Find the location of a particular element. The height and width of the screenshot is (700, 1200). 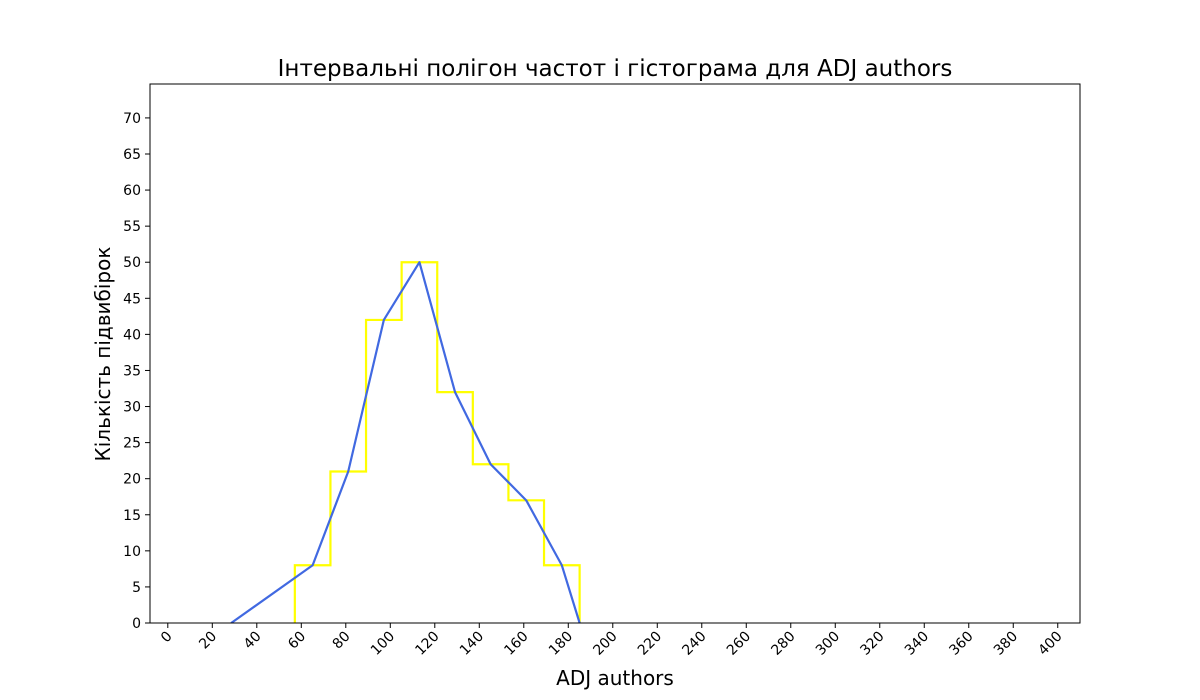

y-tick-label: 15 is located at coordinates (132, 516).